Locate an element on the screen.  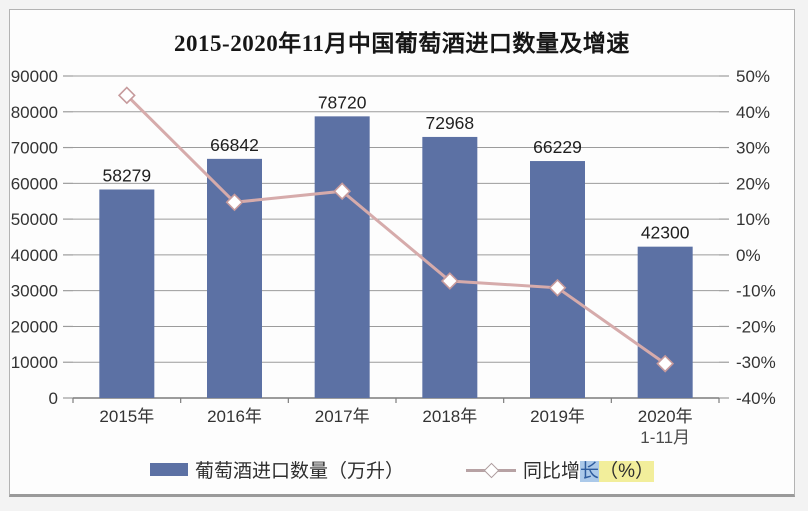
left-axis-tick-label: 90000 is located at coordinates (34, 76).